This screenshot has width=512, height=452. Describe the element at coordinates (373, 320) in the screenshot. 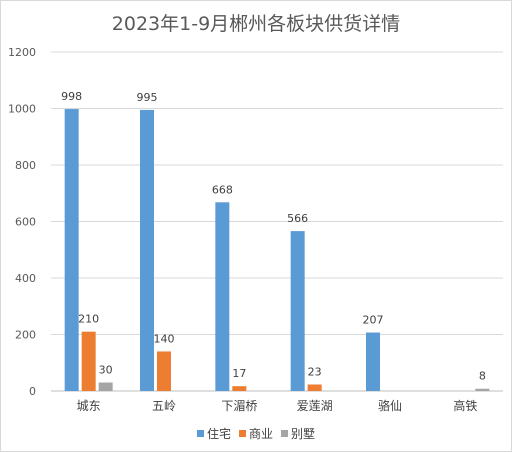

I see `data-label: 207` at that location.